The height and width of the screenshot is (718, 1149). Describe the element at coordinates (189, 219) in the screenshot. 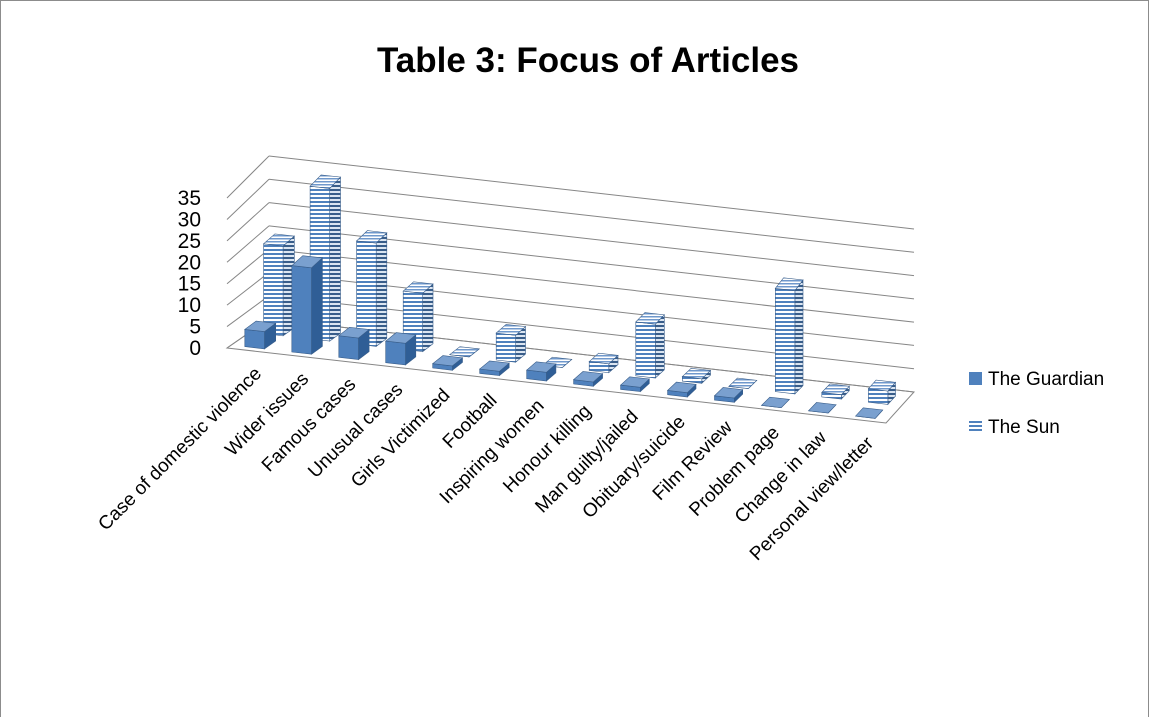

I see `y-tick-label: 30` at that location.